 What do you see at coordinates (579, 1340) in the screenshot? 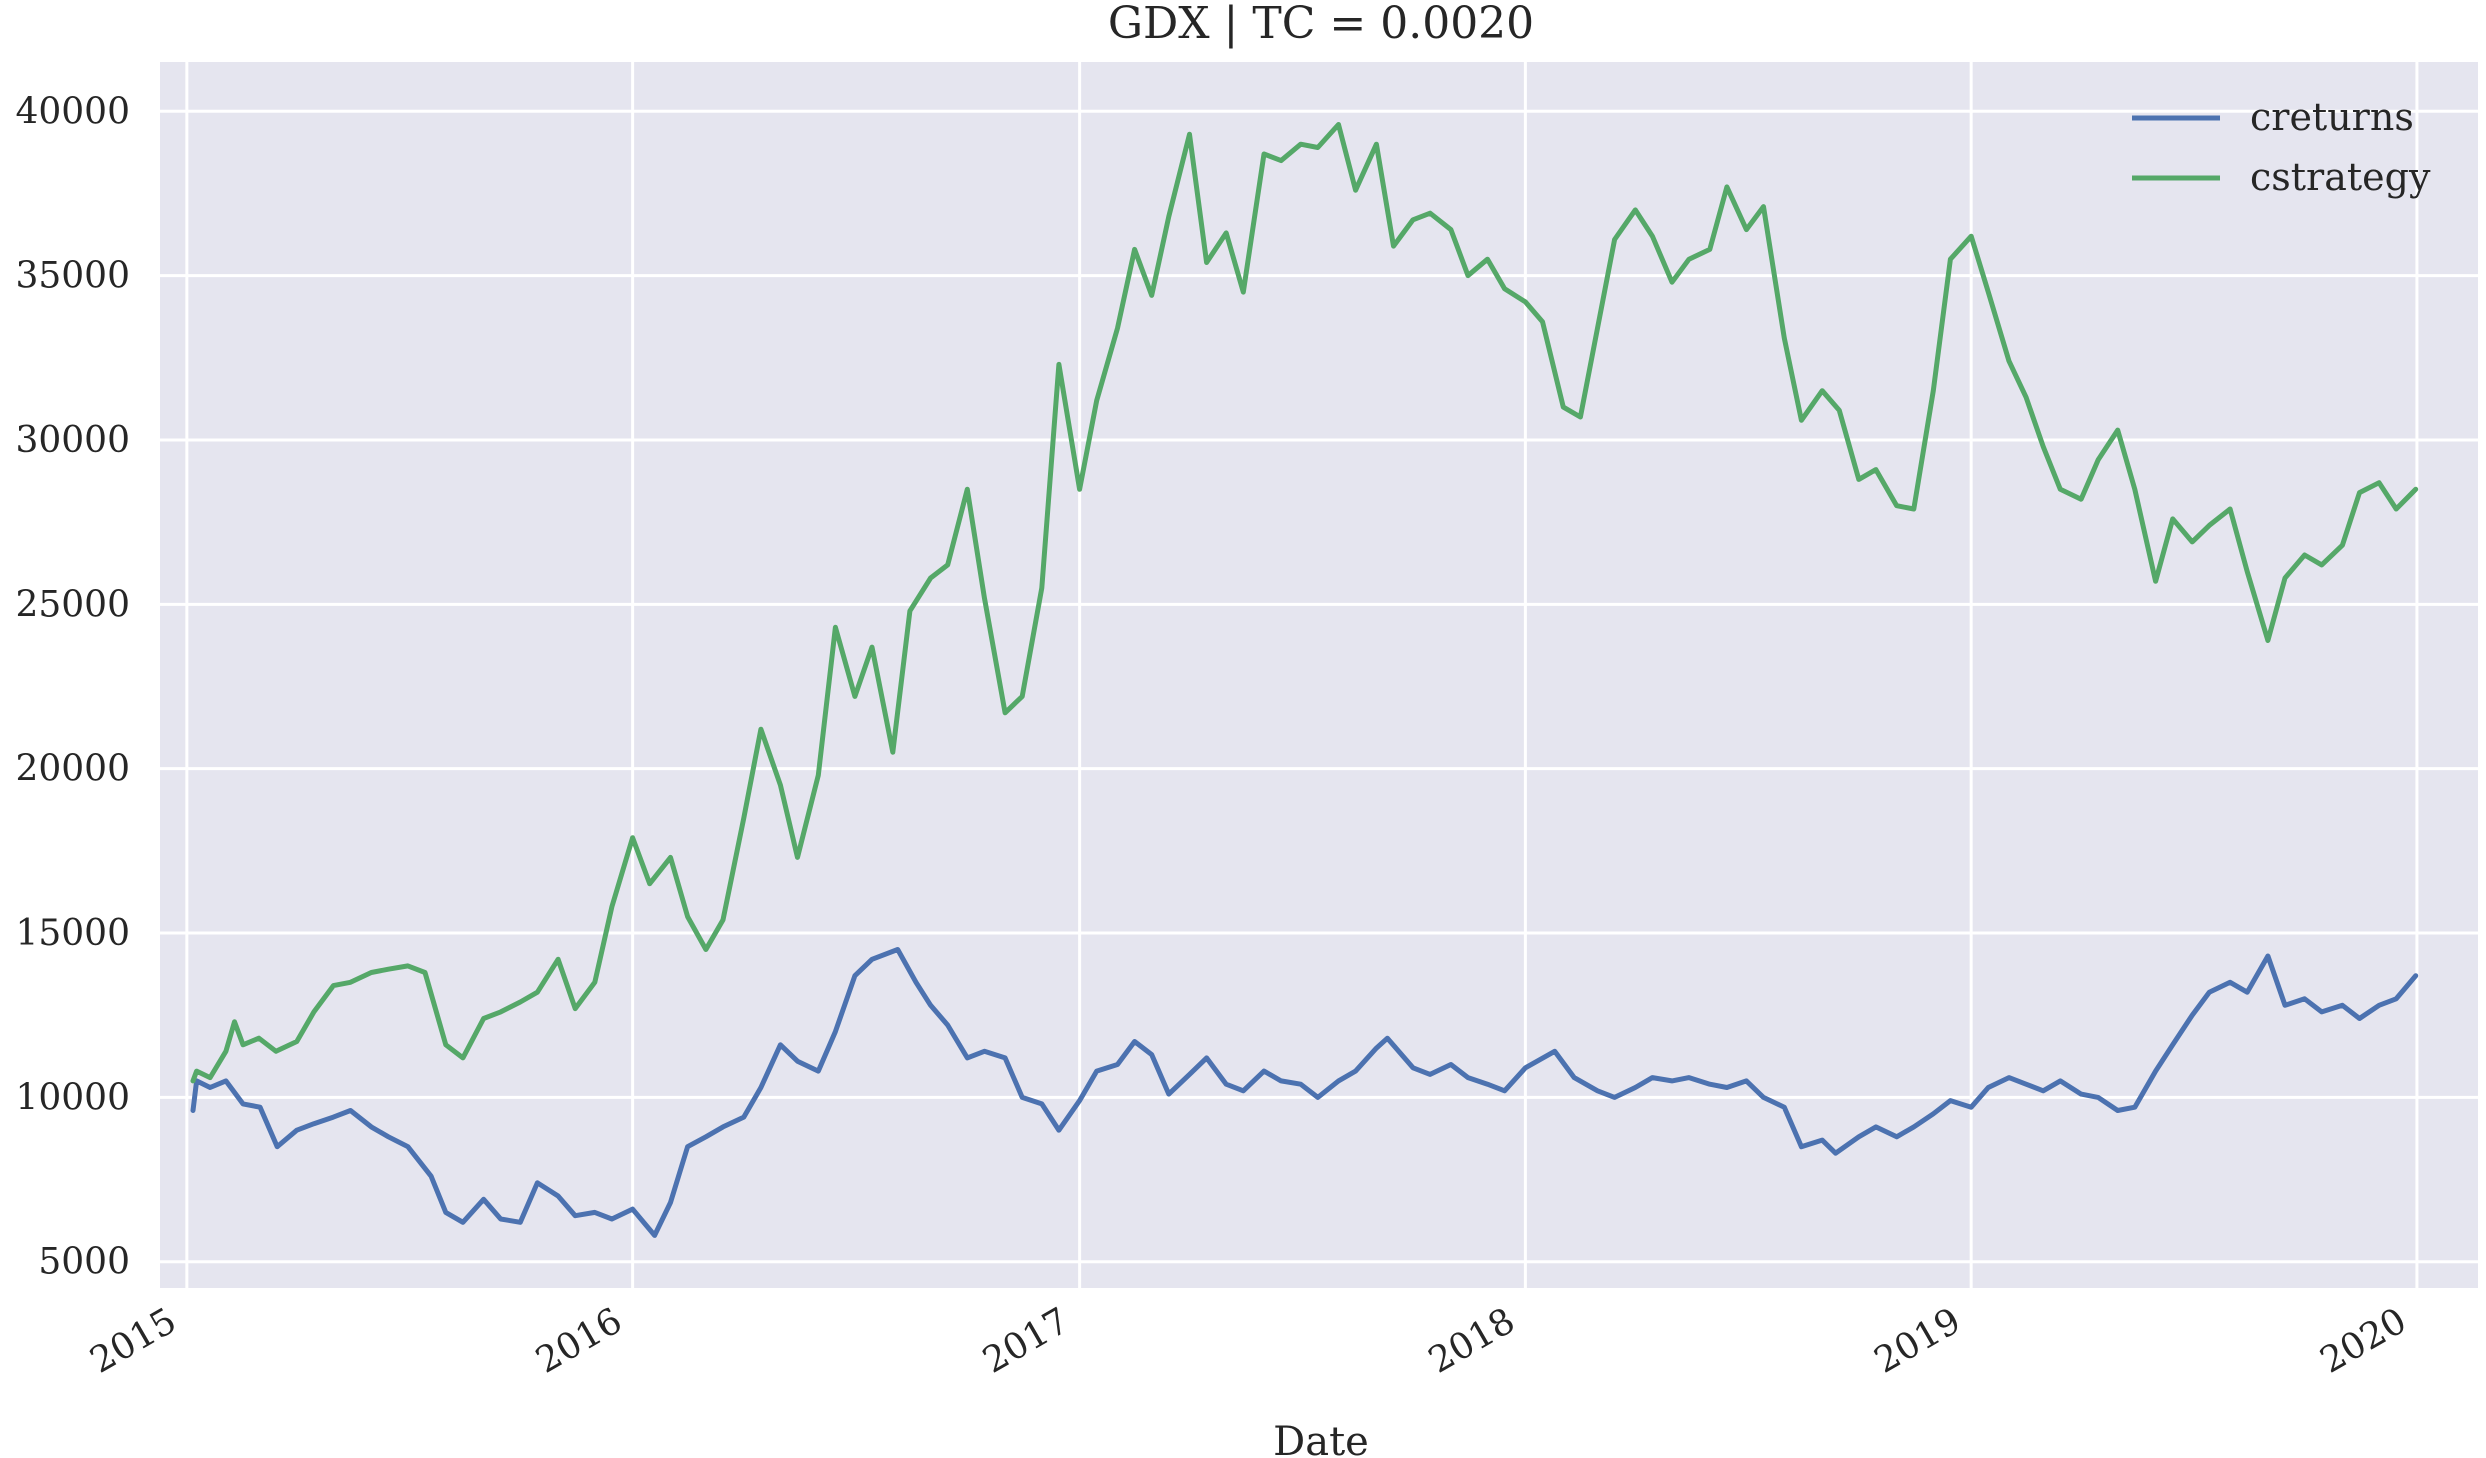
I see `x-tick-label: 2016` at bounding box center [579, 1340].